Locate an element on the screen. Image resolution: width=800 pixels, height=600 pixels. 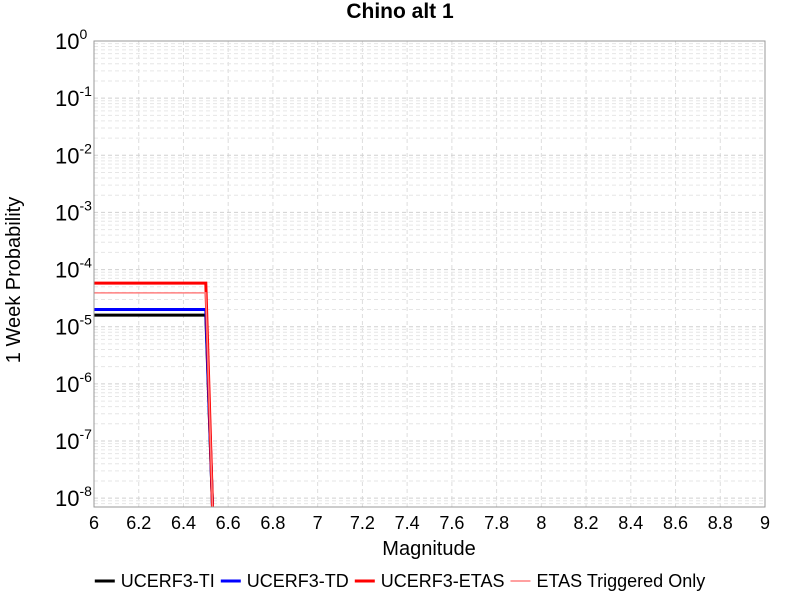
x-tick-label: 6.4 is located at coordinates (183, 523).